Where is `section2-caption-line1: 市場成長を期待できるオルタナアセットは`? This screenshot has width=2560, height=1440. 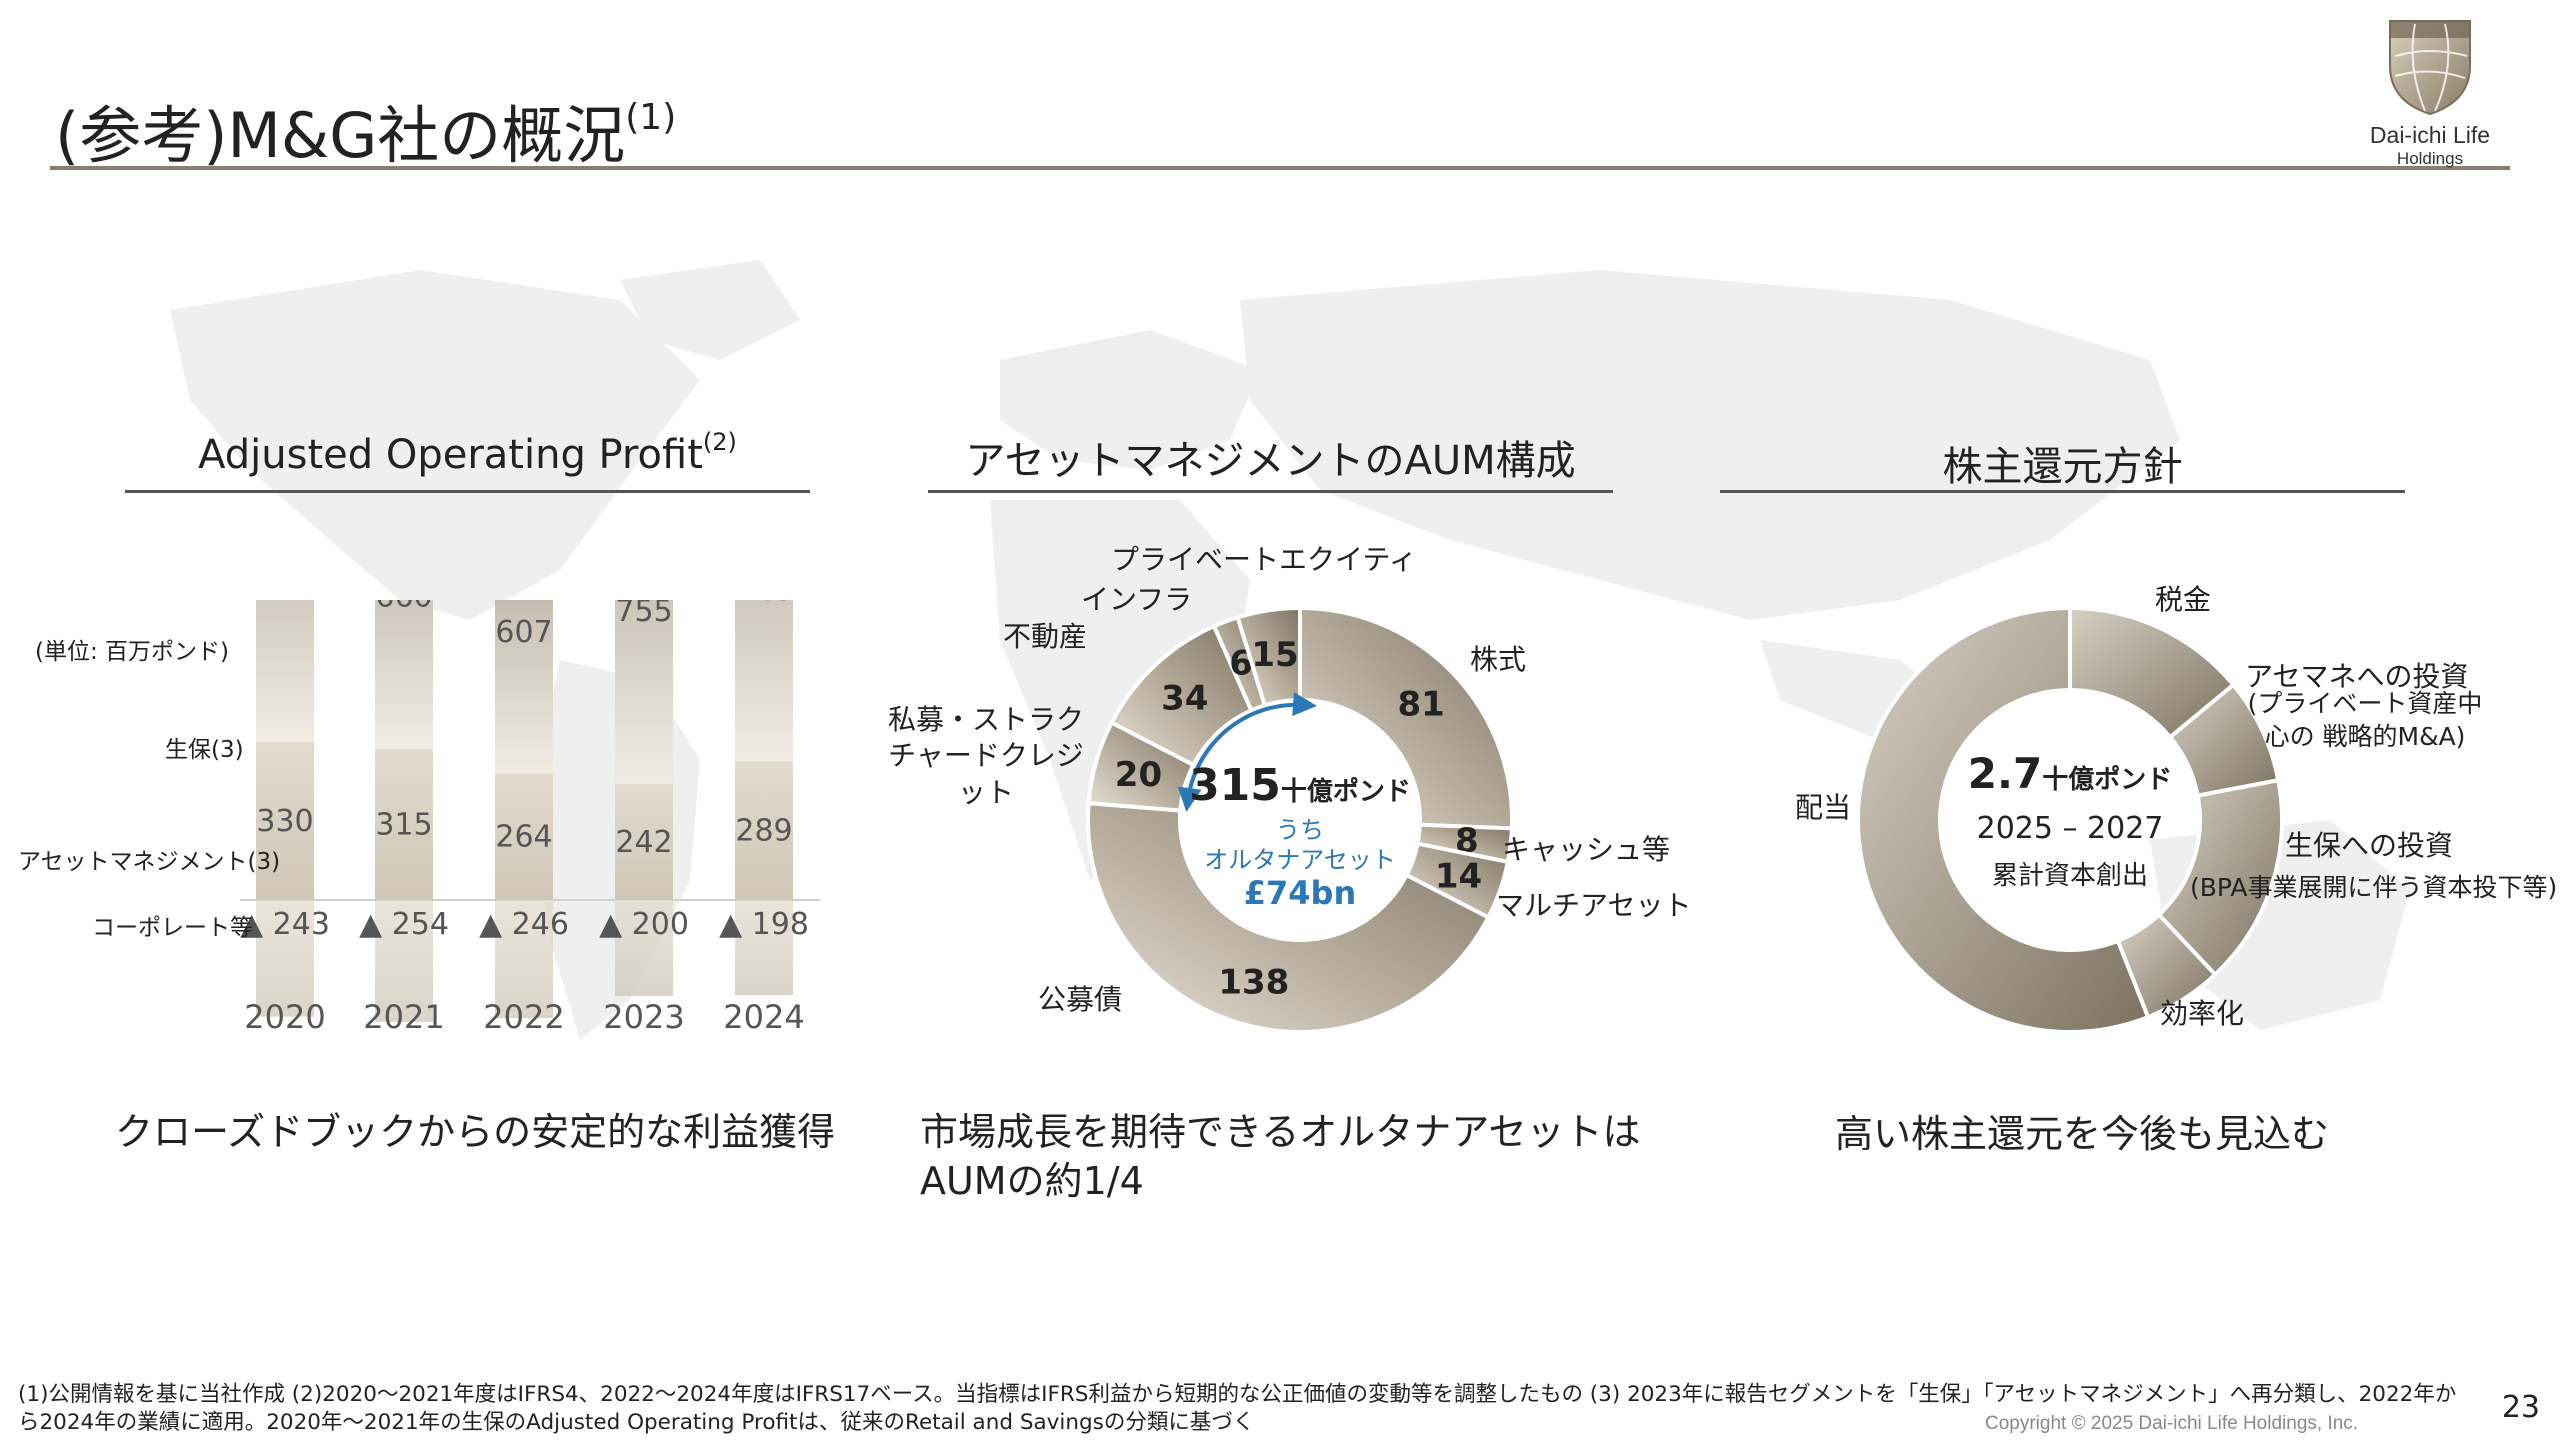 section2-caption-line1: 市場成長を期待できるオルタナアセットは is located at coordinates (1280, 1132).